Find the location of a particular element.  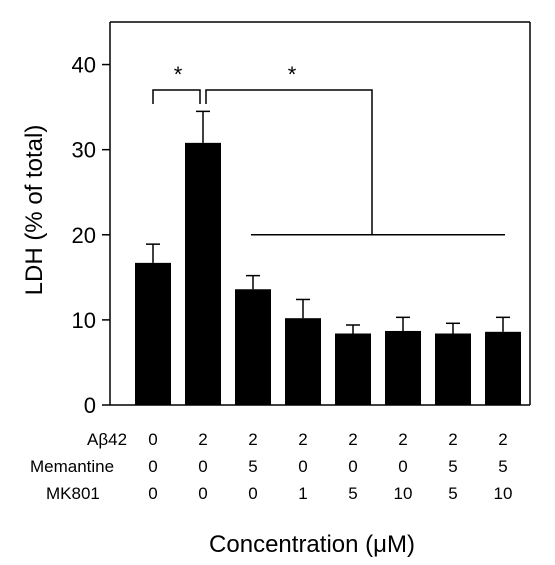

y-axis-title: LDH (% of total) is located at coordinates (34, 210).